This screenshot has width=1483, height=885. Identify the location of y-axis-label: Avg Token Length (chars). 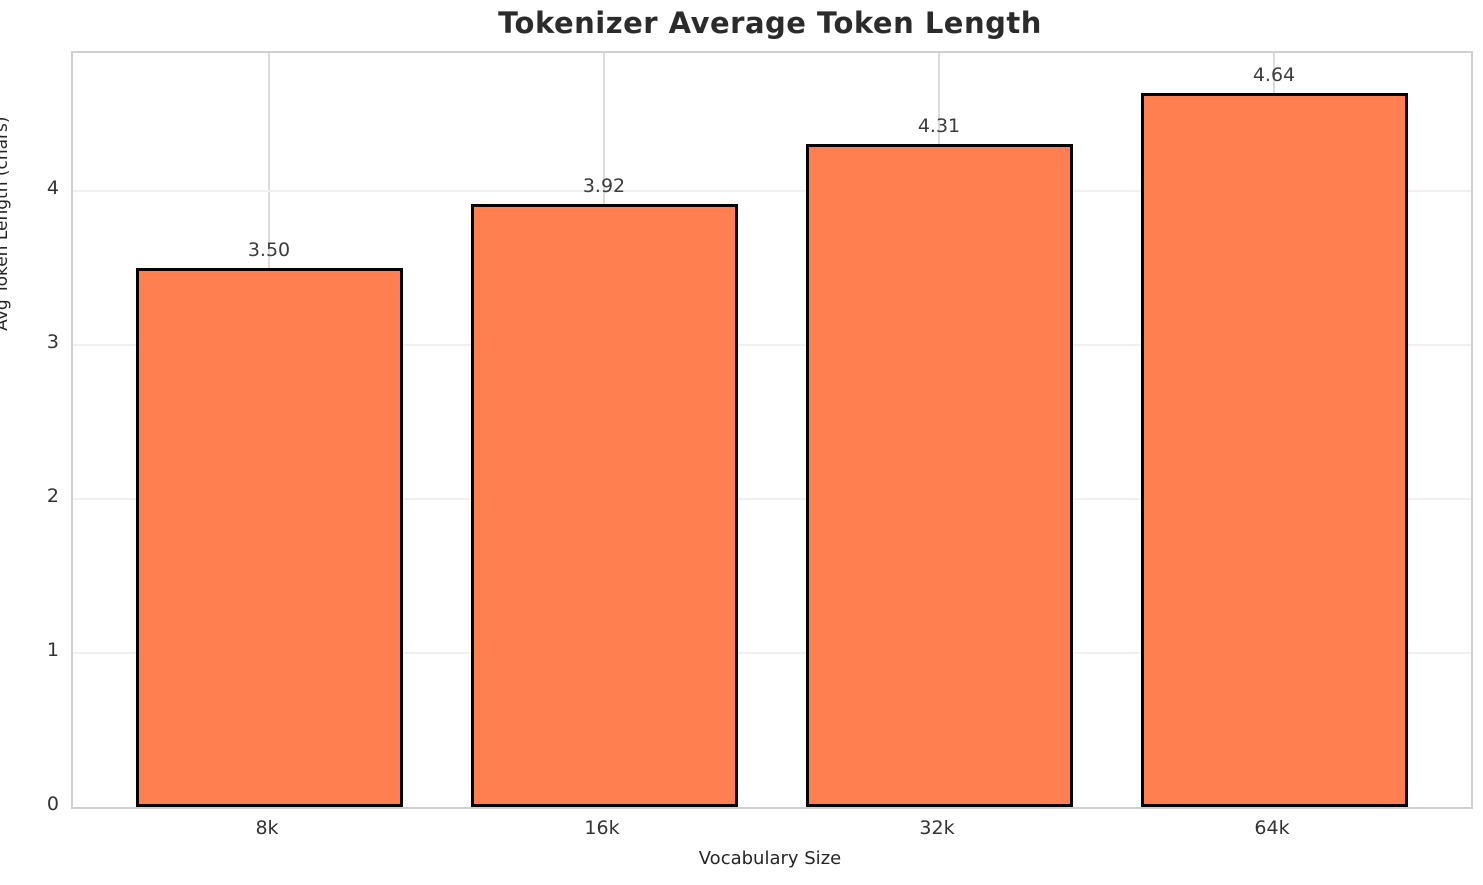
(6, 223).